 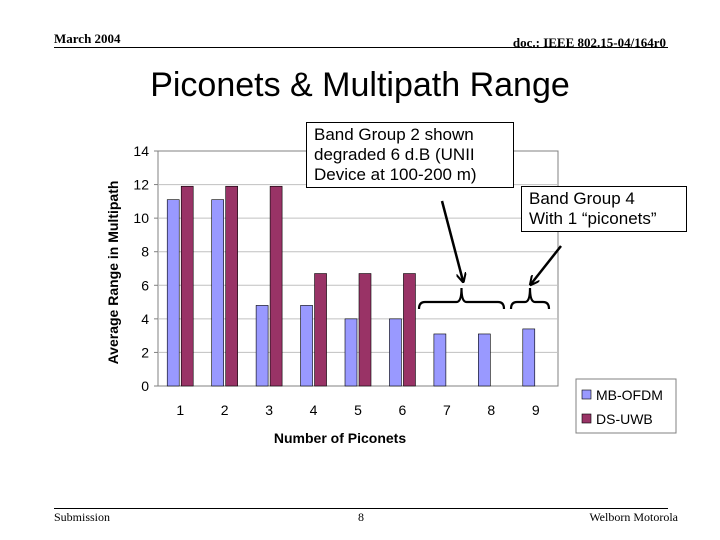 I want to click on x-tick-label: 7, so click(x=447, y=410).